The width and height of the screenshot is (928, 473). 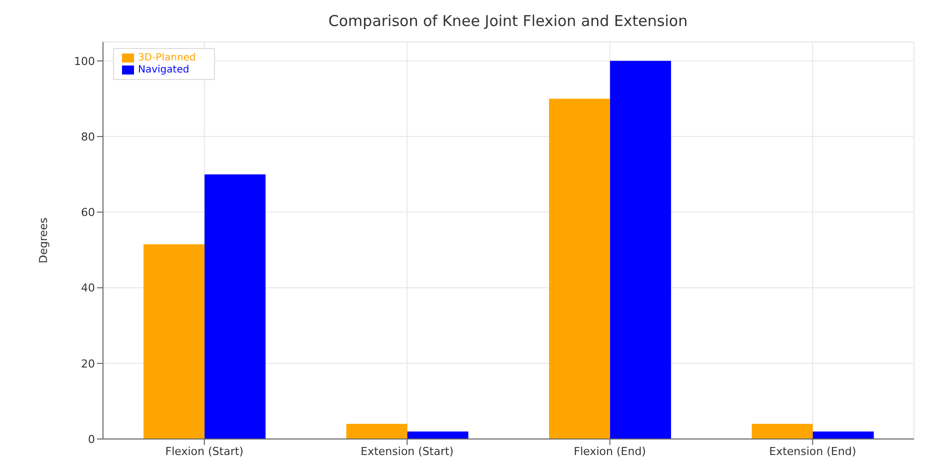 I want to click on y-axis-title: Degrees, so click(x=43, y=240).